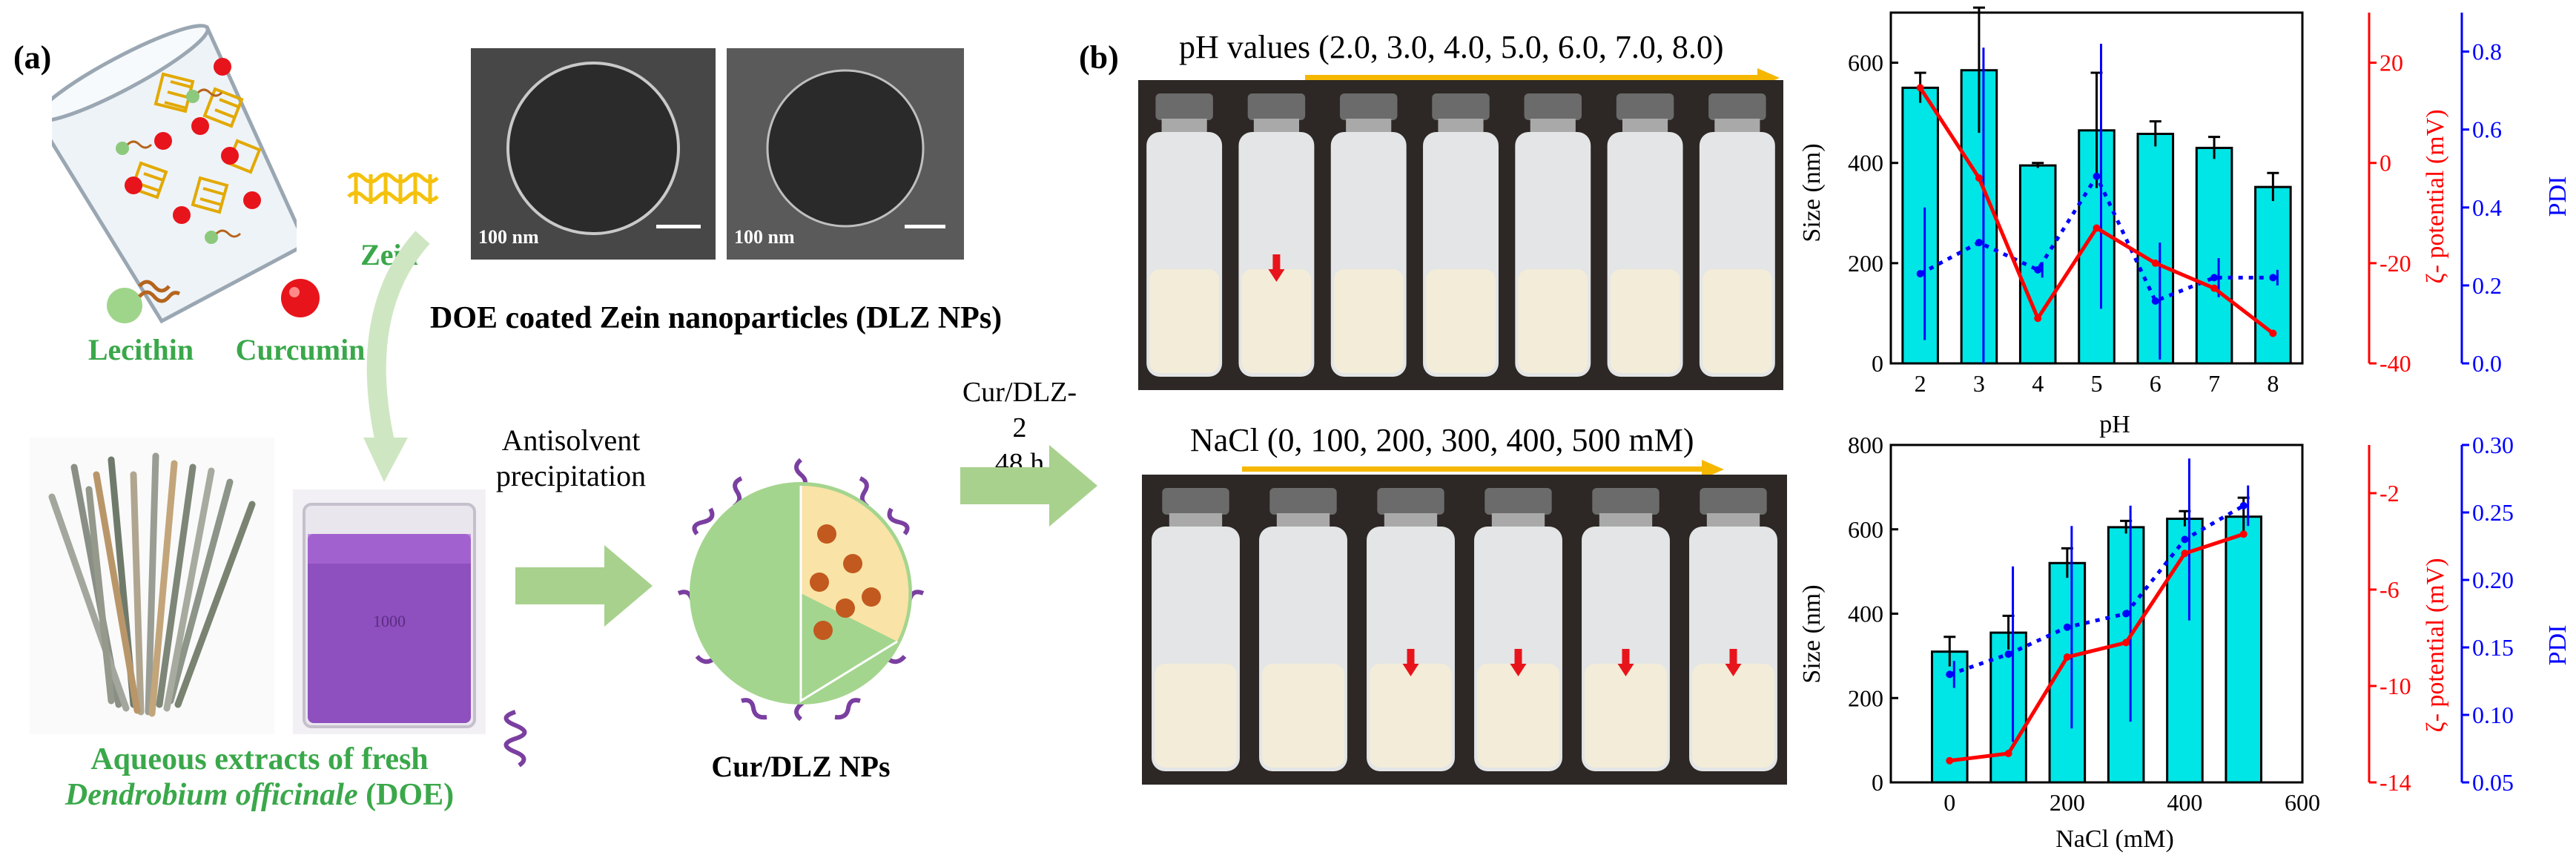  I want to click on ph-xtick-label: 4, so click(2038, 383).